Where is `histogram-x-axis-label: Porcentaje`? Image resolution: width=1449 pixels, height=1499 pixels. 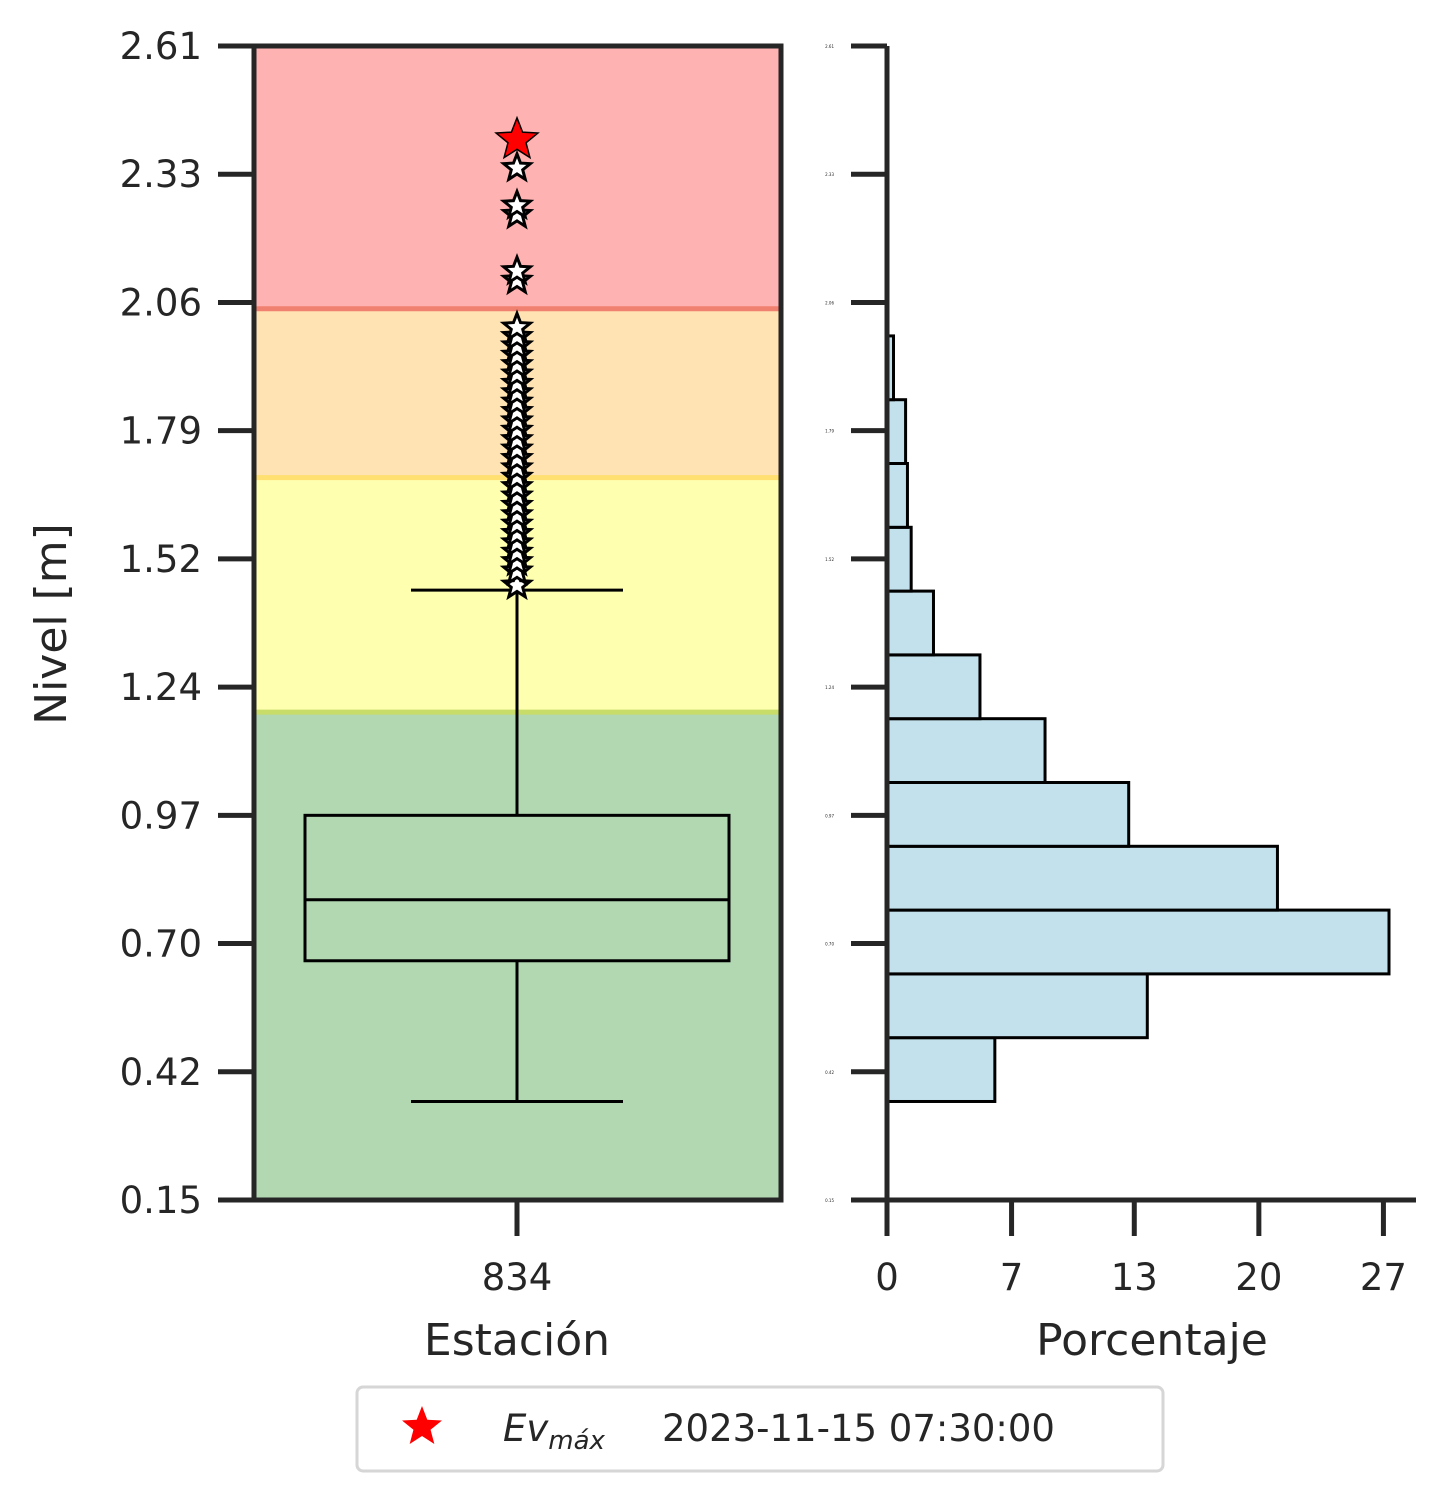
histogram-x-axis-label: Porcentaje is located at coordinates (1152, 1340).